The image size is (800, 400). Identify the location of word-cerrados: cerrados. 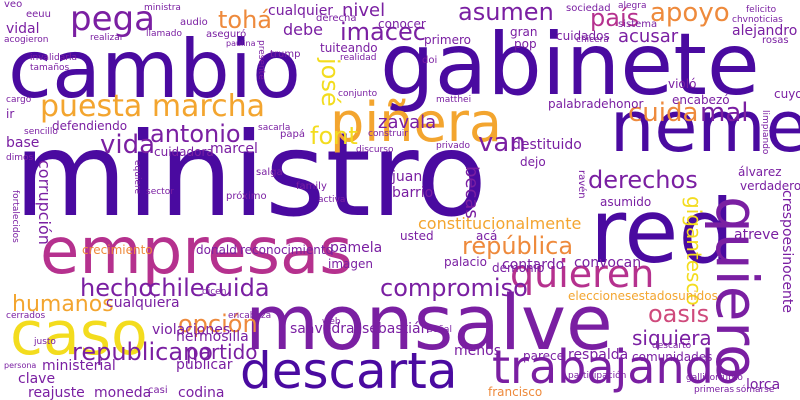
(26, 316).